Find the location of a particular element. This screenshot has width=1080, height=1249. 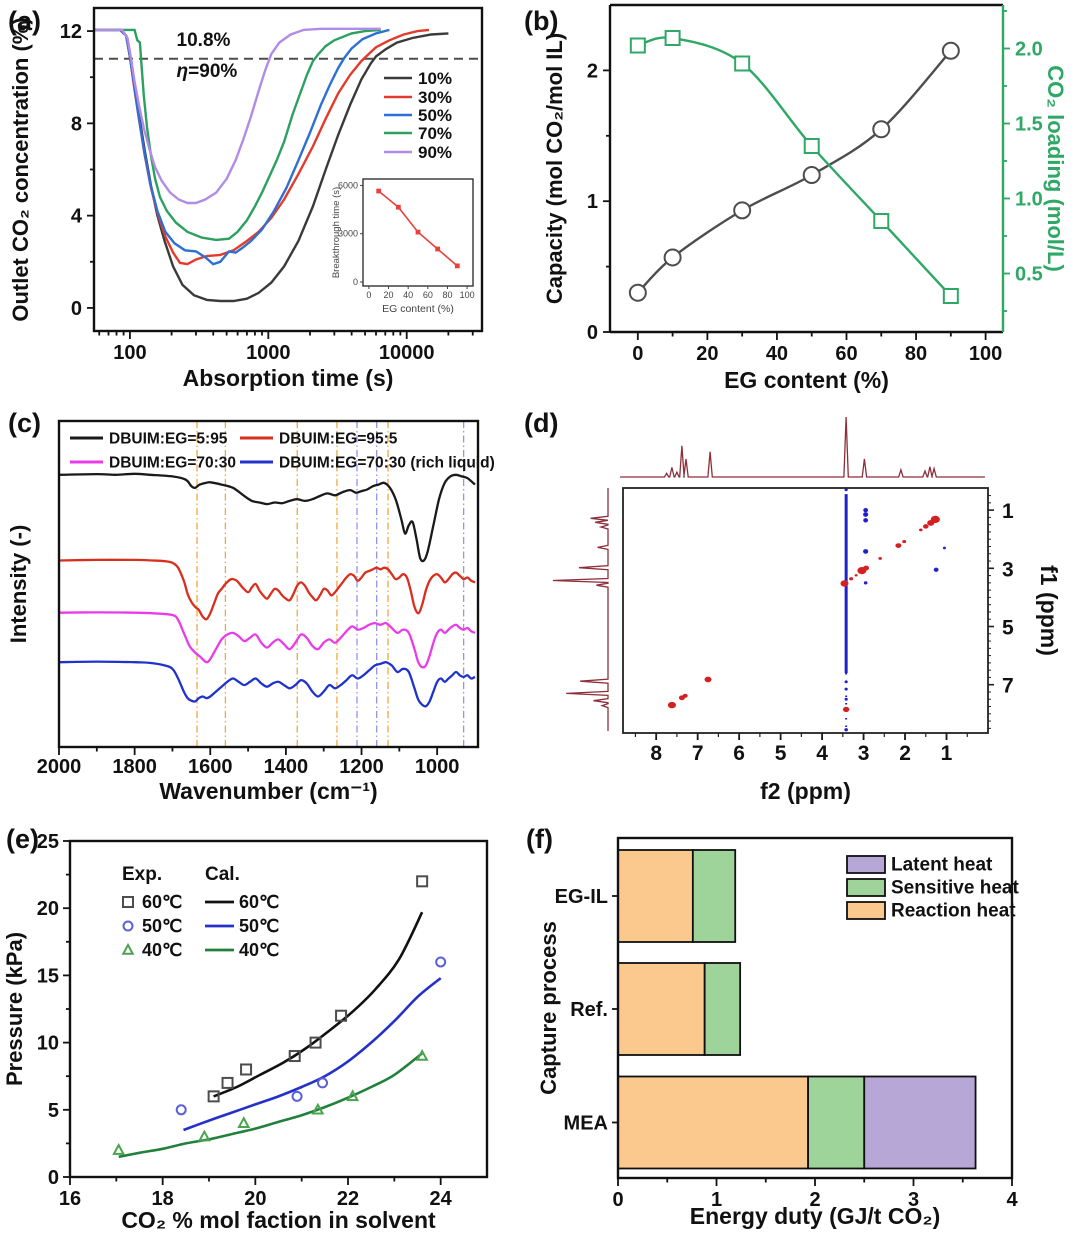

tick-labels: 0 1 2 3 4 EG-IL Ref. MEA is located at coordinates (787, 1048).